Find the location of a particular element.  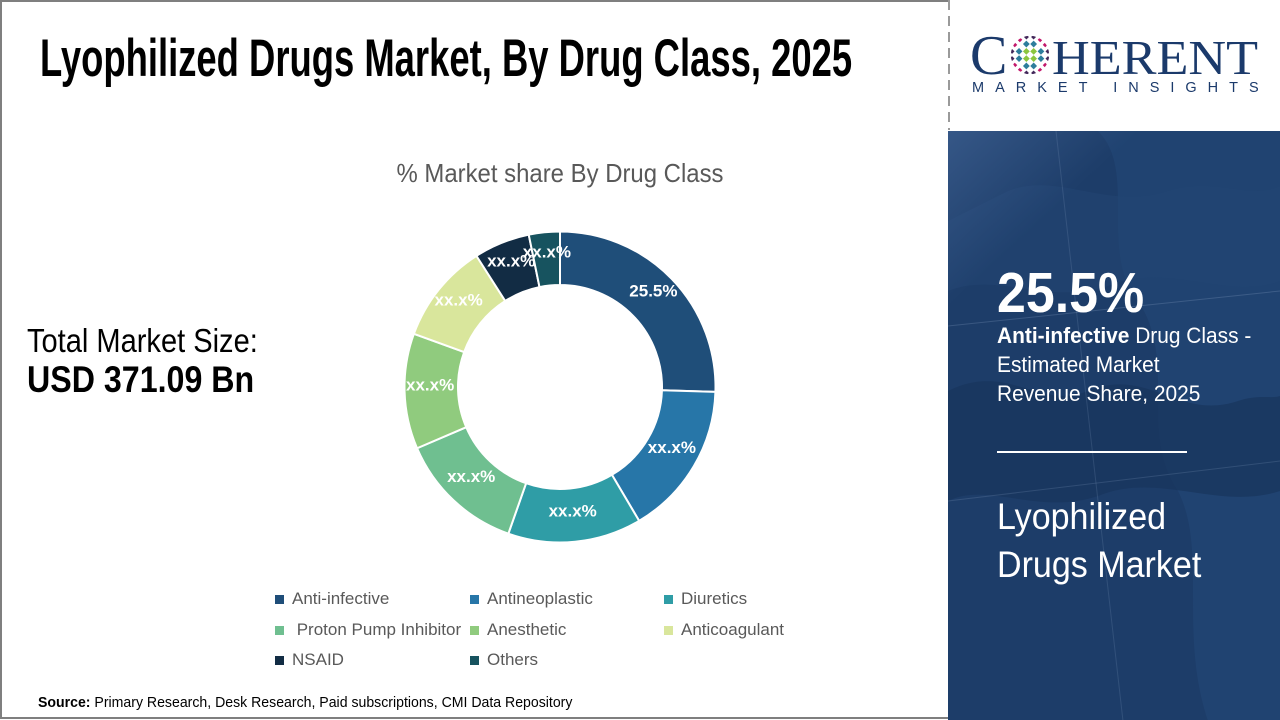

svg-text: C is located at coordinates (988, 56).